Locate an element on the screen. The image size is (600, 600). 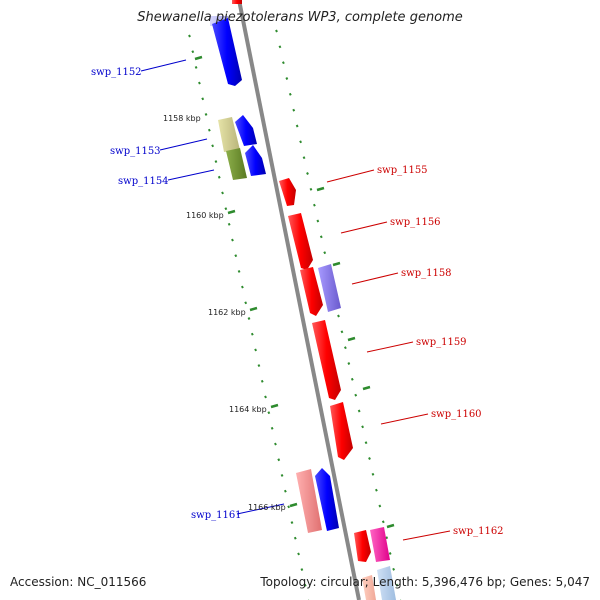
gene-label-swp-1159: swp_1159 is located at coordinates (441, 342).